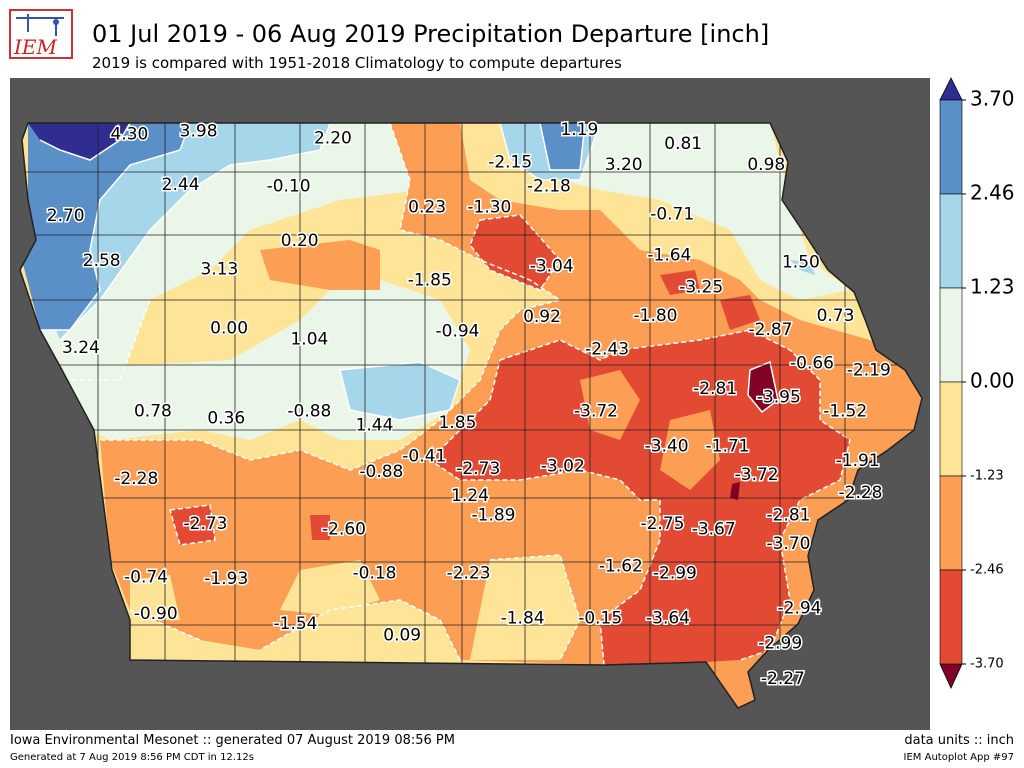 This screenshot has width=1024, height=768. I want to click on colorbar-over-triangle, so click(951, 89).